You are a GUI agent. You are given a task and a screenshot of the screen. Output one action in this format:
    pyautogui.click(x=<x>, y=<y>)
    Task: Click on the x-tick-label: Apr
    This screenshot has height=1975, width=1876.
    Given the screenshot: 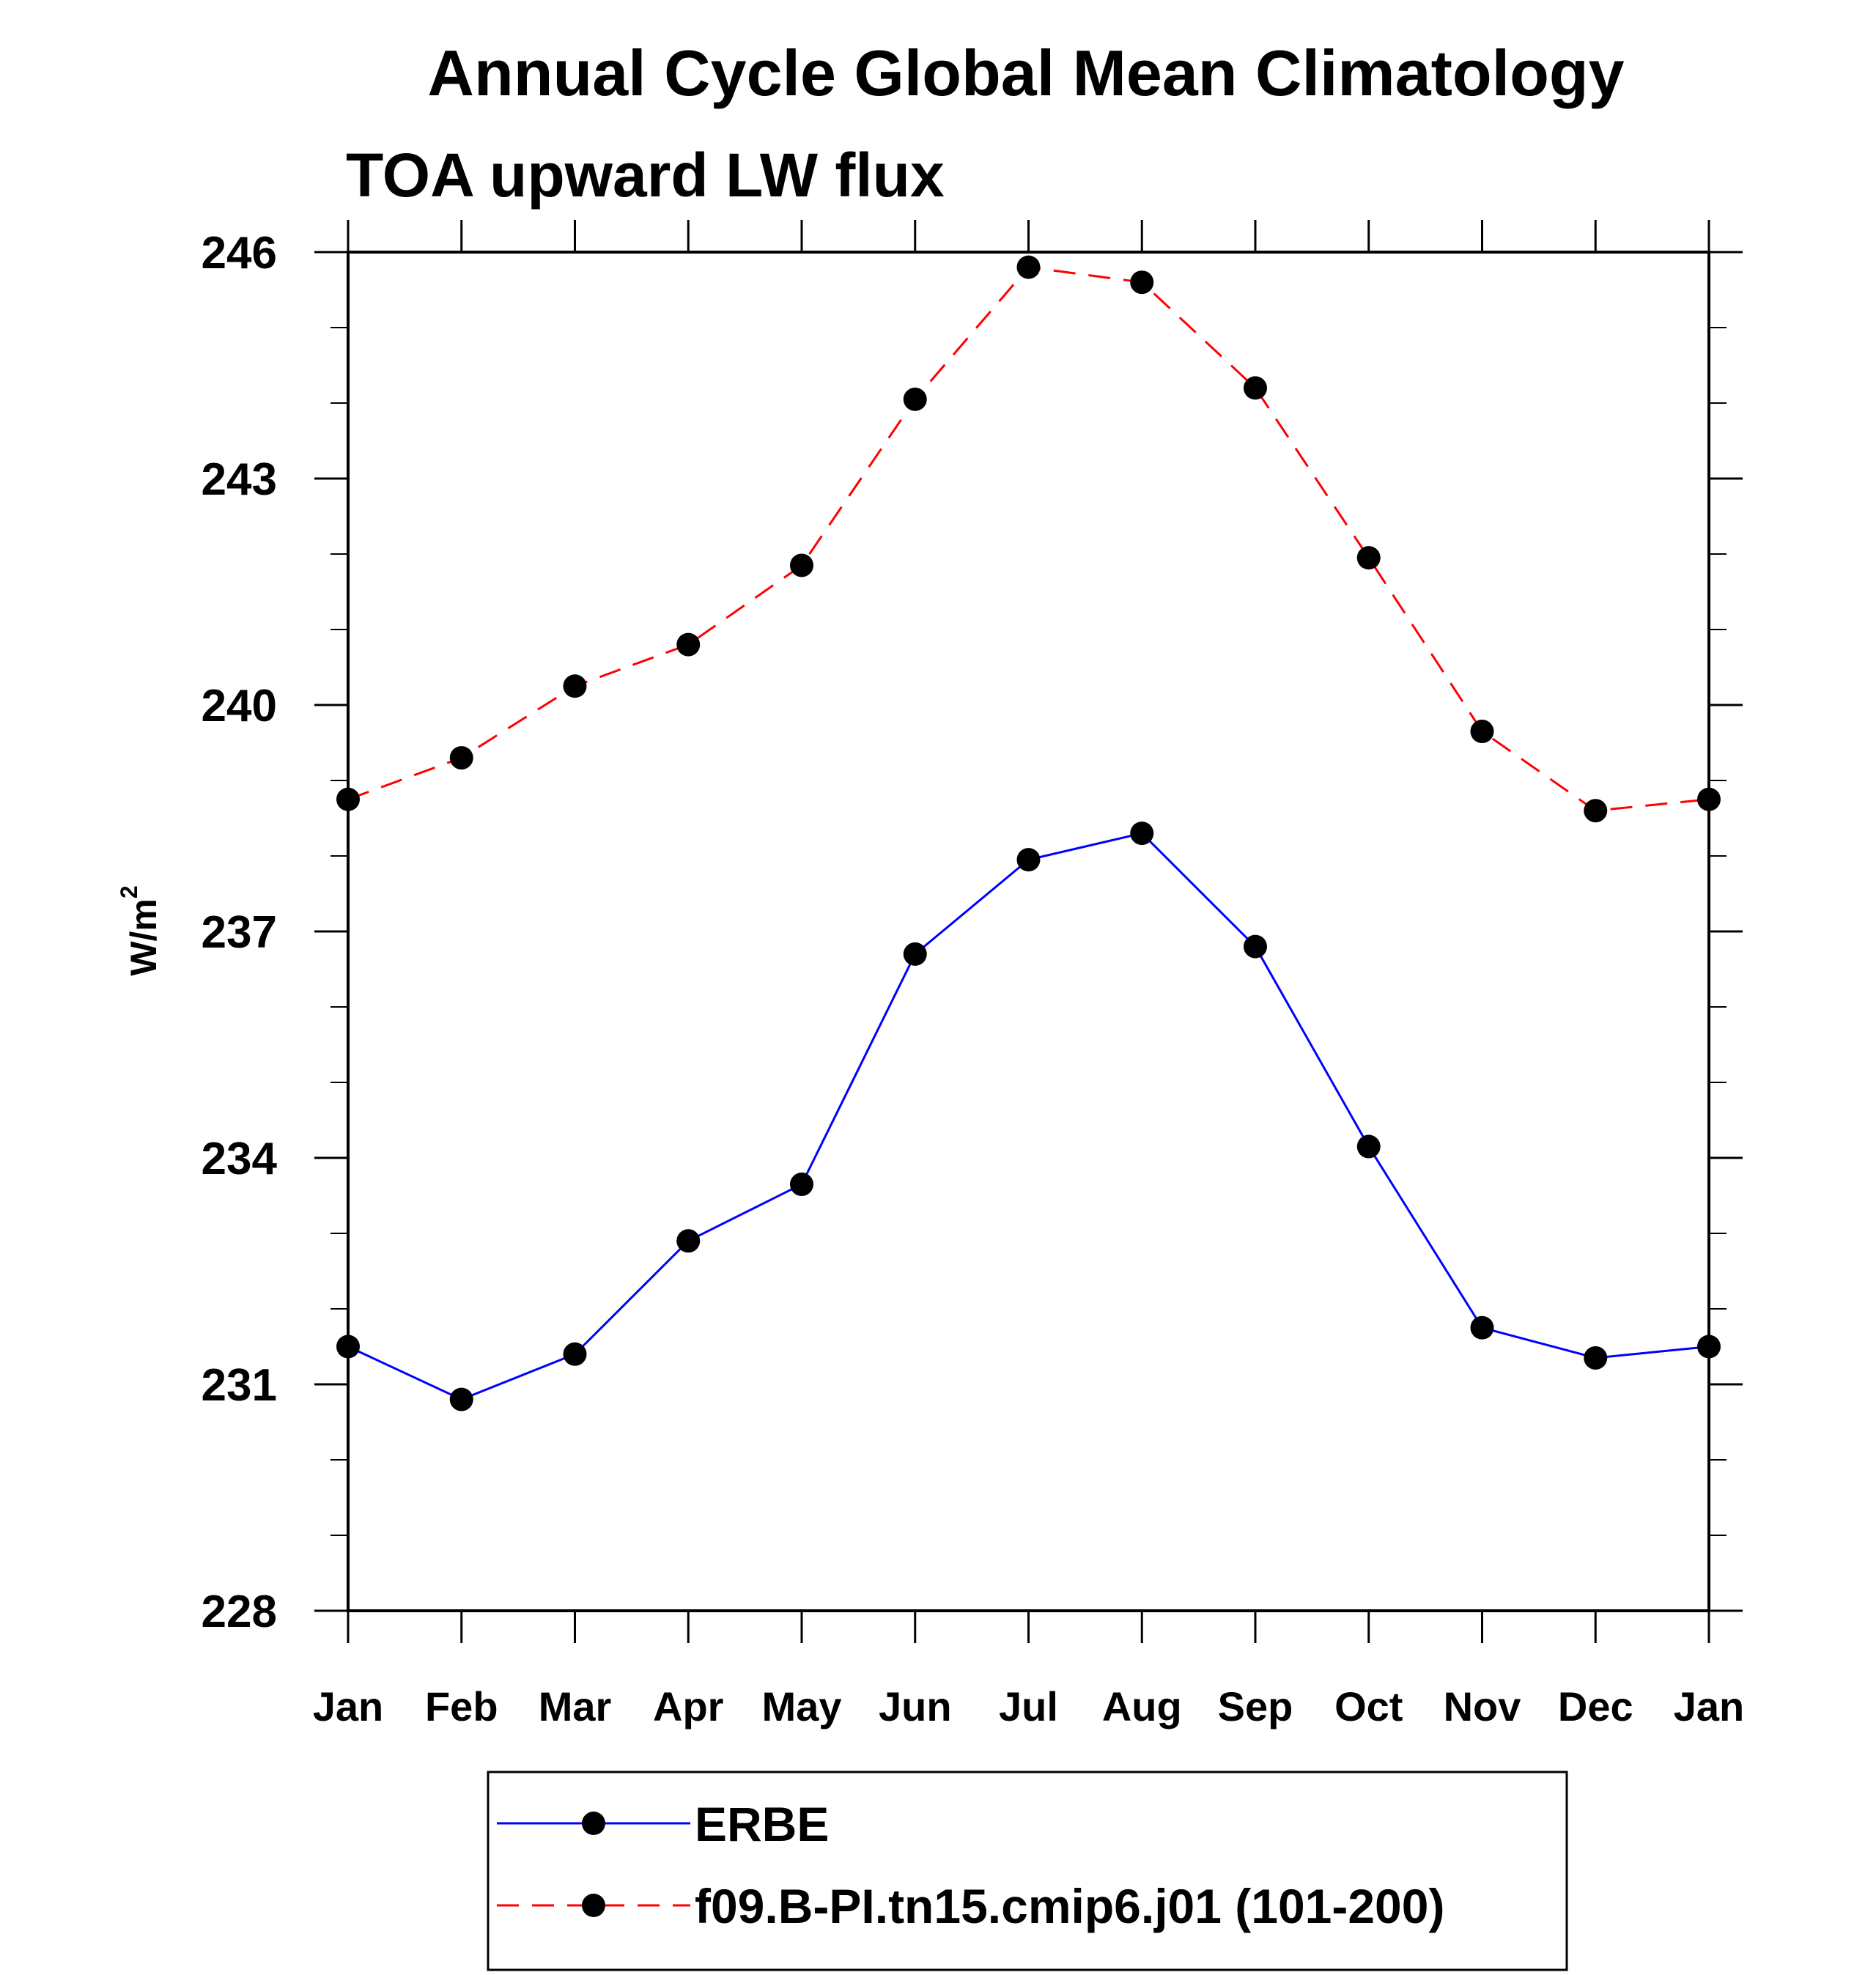 What is the action you would take?
    pyautogui.click(x=688, y=1706)
    